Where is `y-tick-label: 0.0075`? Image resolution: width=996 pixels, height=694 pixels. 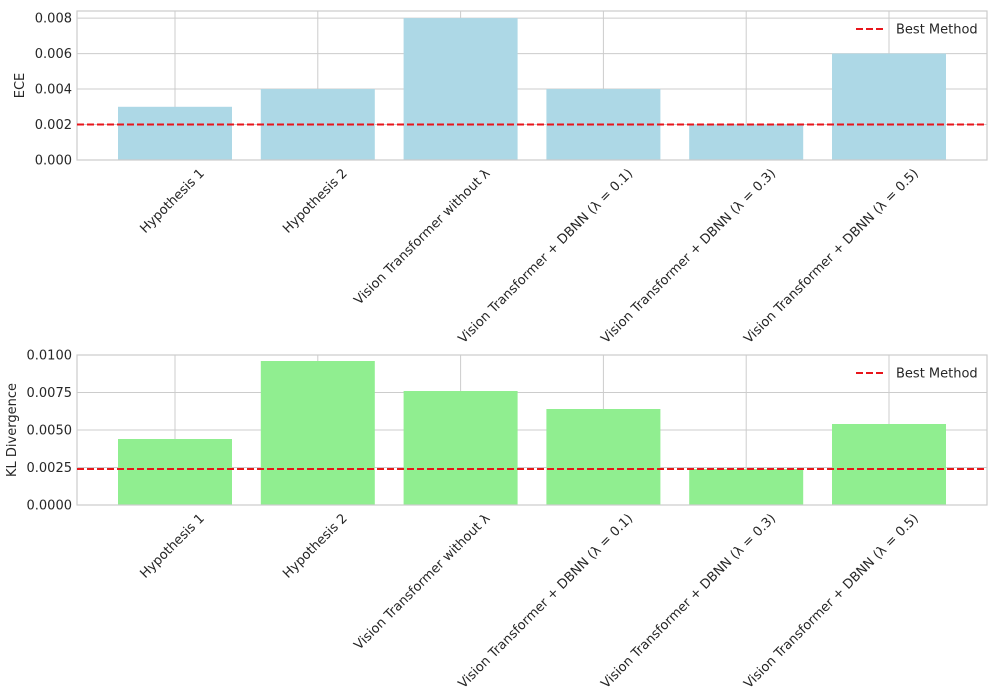 y-tick-label: 0.0075 is located at coordinates (50, 393).